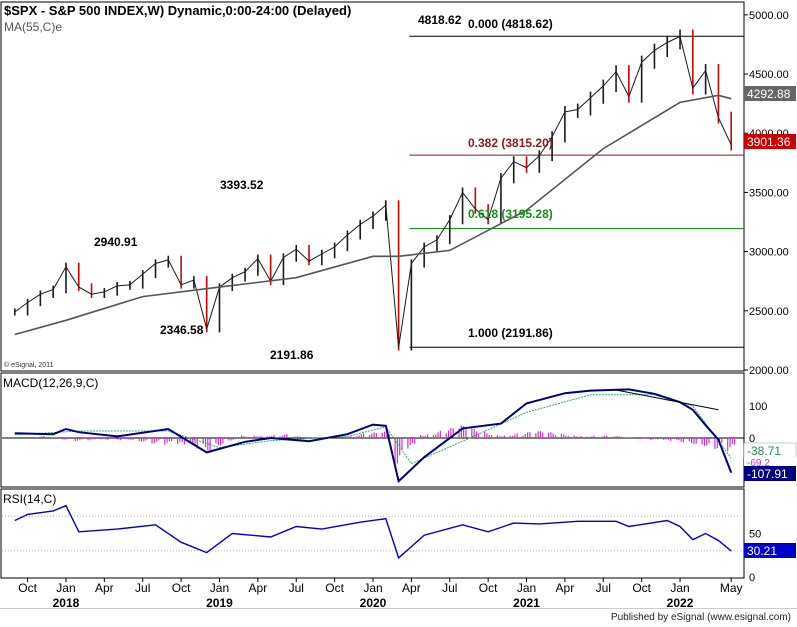 The height and width of the screenshot is (627, 797). Describe the element at coordinates (510, 214) in the screenshot. I see `fib-label-618: 0.618 (3195.28)` at that location.